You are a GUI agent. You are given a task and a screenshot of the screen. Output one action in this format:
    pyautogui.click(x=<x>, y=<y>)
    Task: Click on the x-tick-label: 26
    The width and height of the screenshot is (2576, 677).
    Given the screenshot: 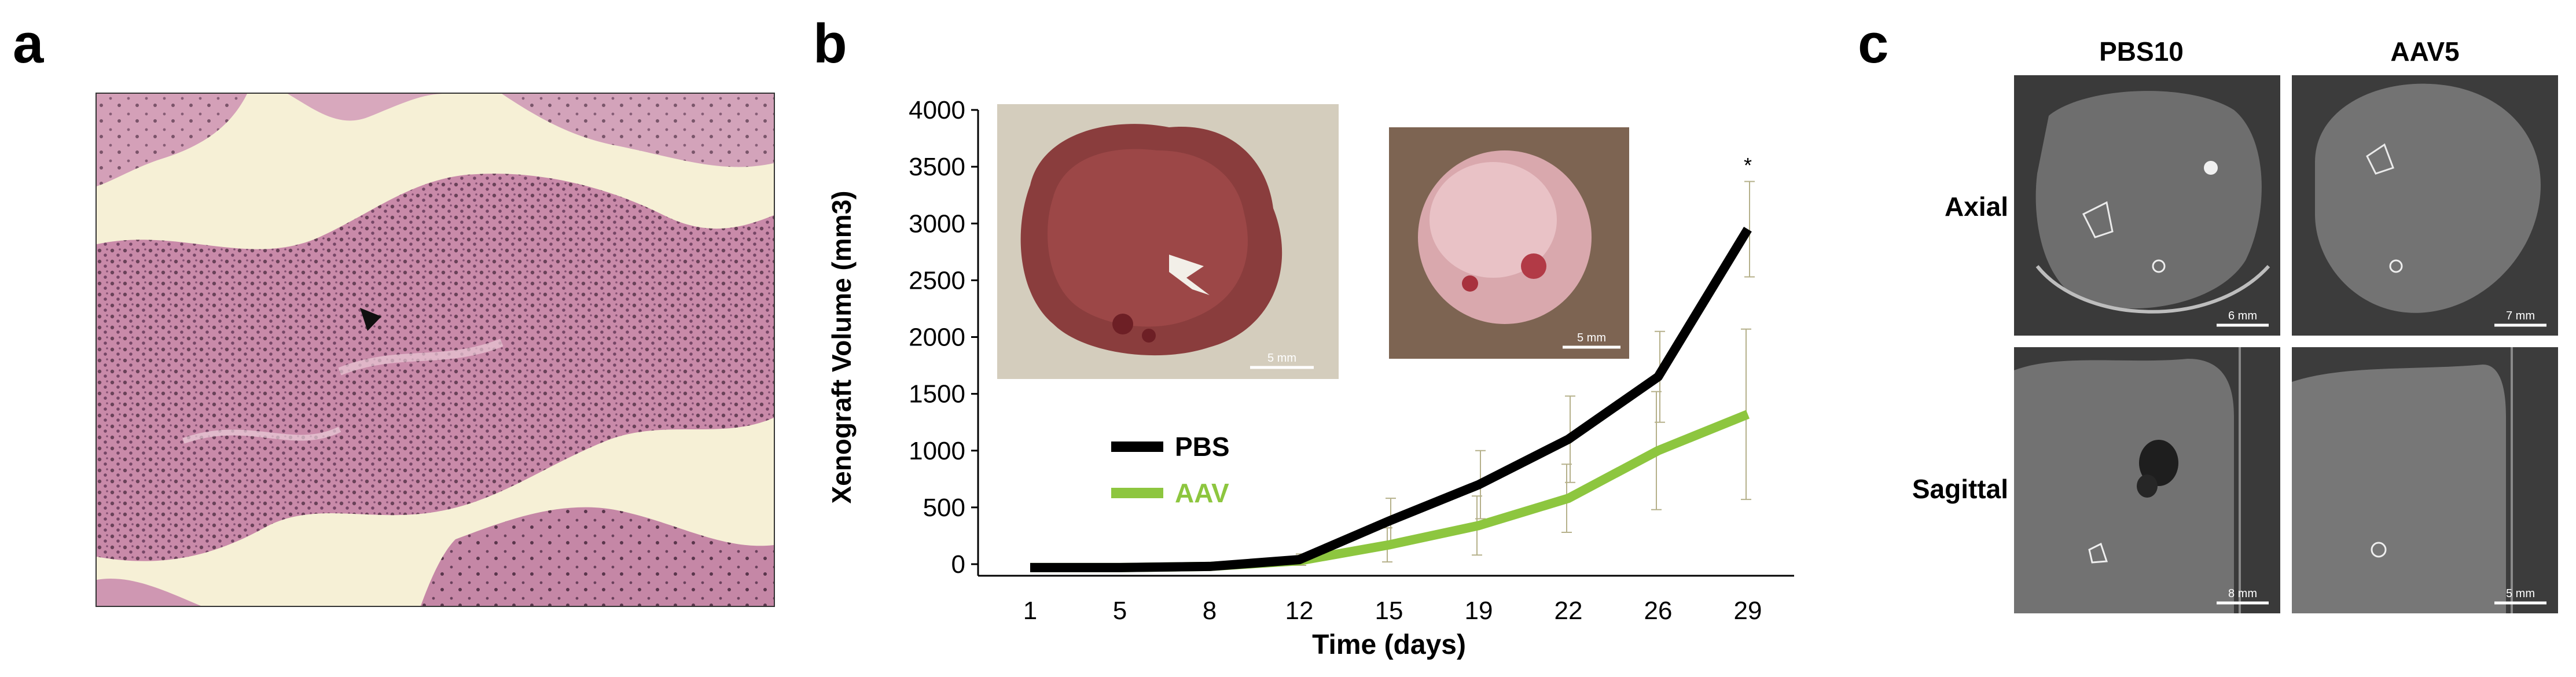 What is the action you would take?
    pyautogui.click(x=1658, y=611)
    